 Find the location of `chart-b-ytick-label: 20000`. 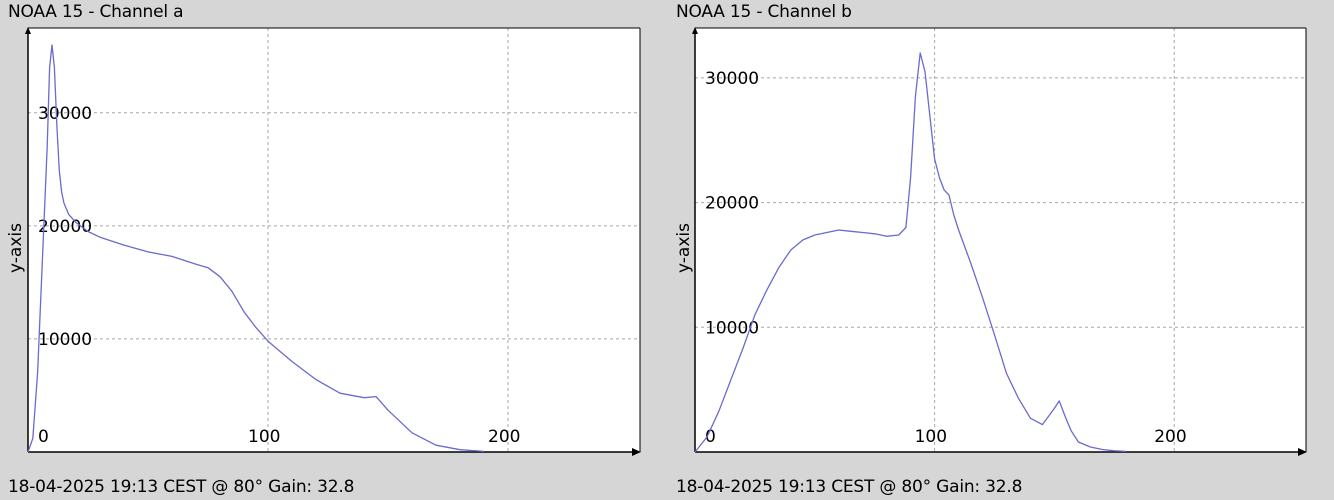

chart-b-ytick-label: 20000 is located at coordinates (732, 204).